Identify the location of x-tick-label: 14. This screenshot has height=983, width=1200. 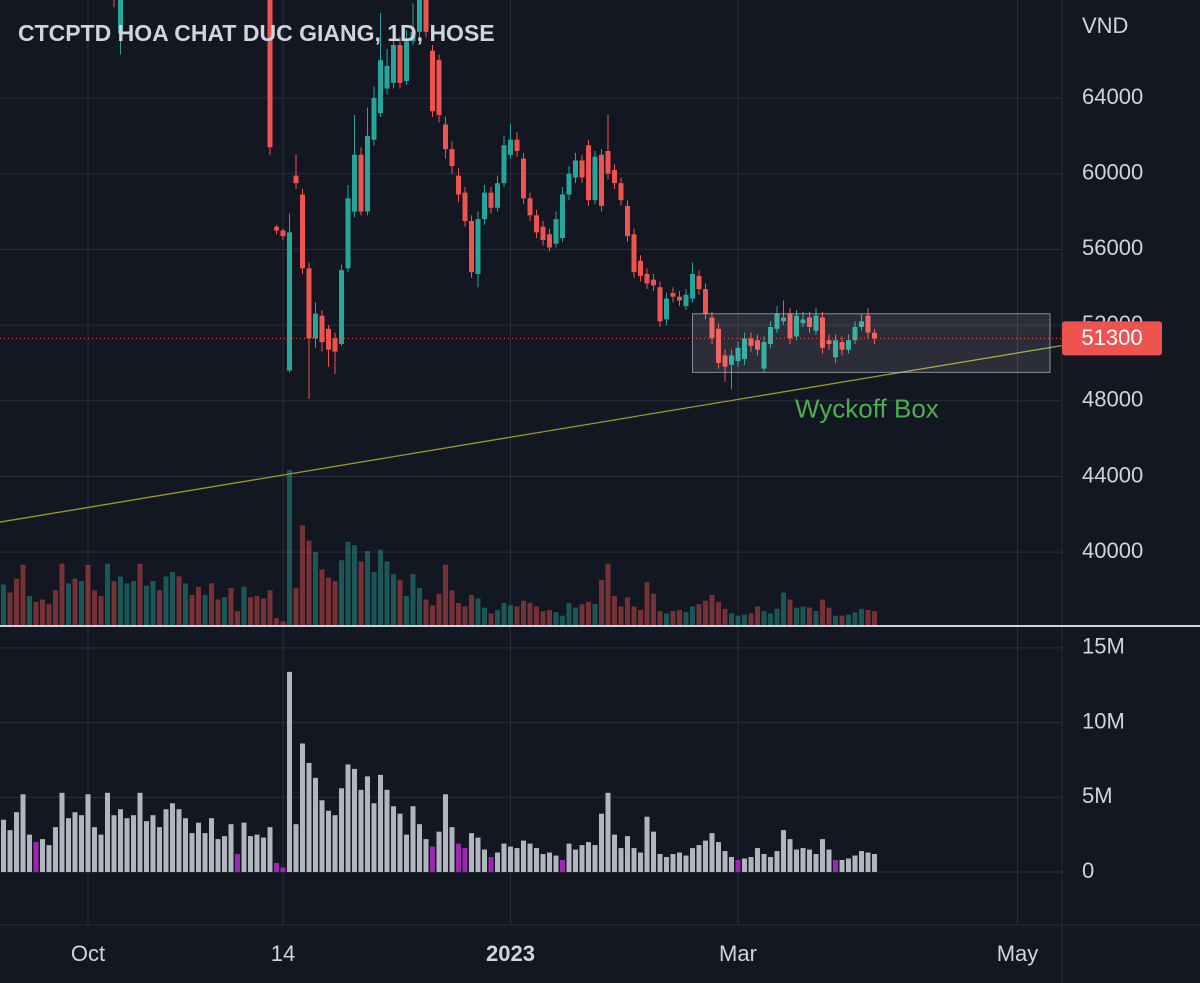
(283, 953).